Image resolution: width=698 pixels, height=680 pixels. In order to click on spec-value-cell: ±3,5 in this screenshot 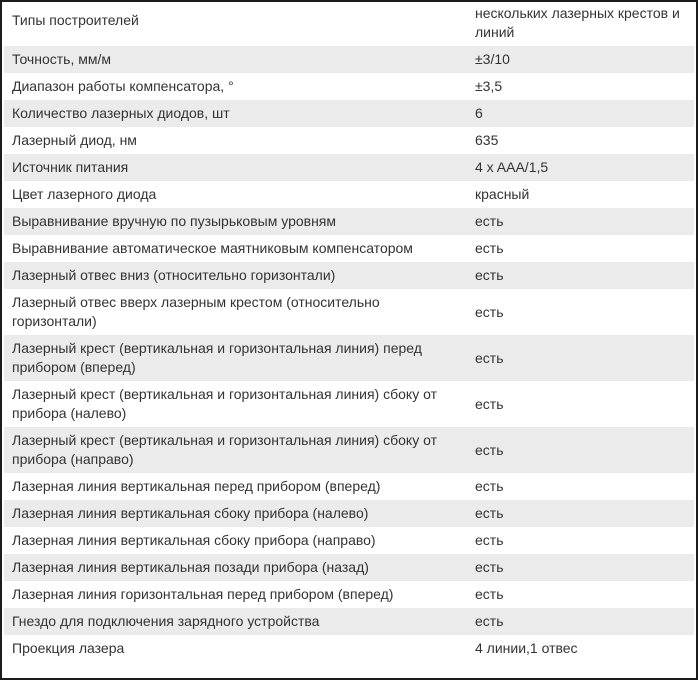, I will do `click(489, 86)`.